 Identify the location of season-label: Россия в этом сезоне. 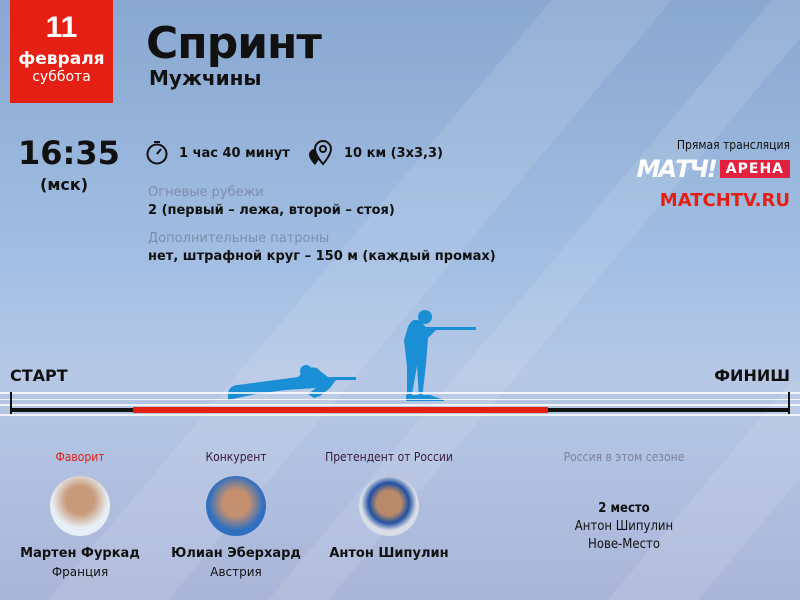
(624, 457).